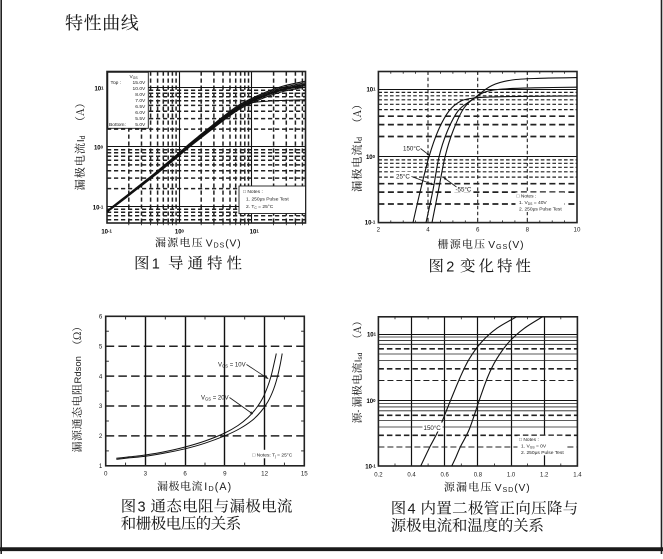  Describe the element at coordinates (225, 474) in the screenshot. I see `svg-text: 9` at that location.